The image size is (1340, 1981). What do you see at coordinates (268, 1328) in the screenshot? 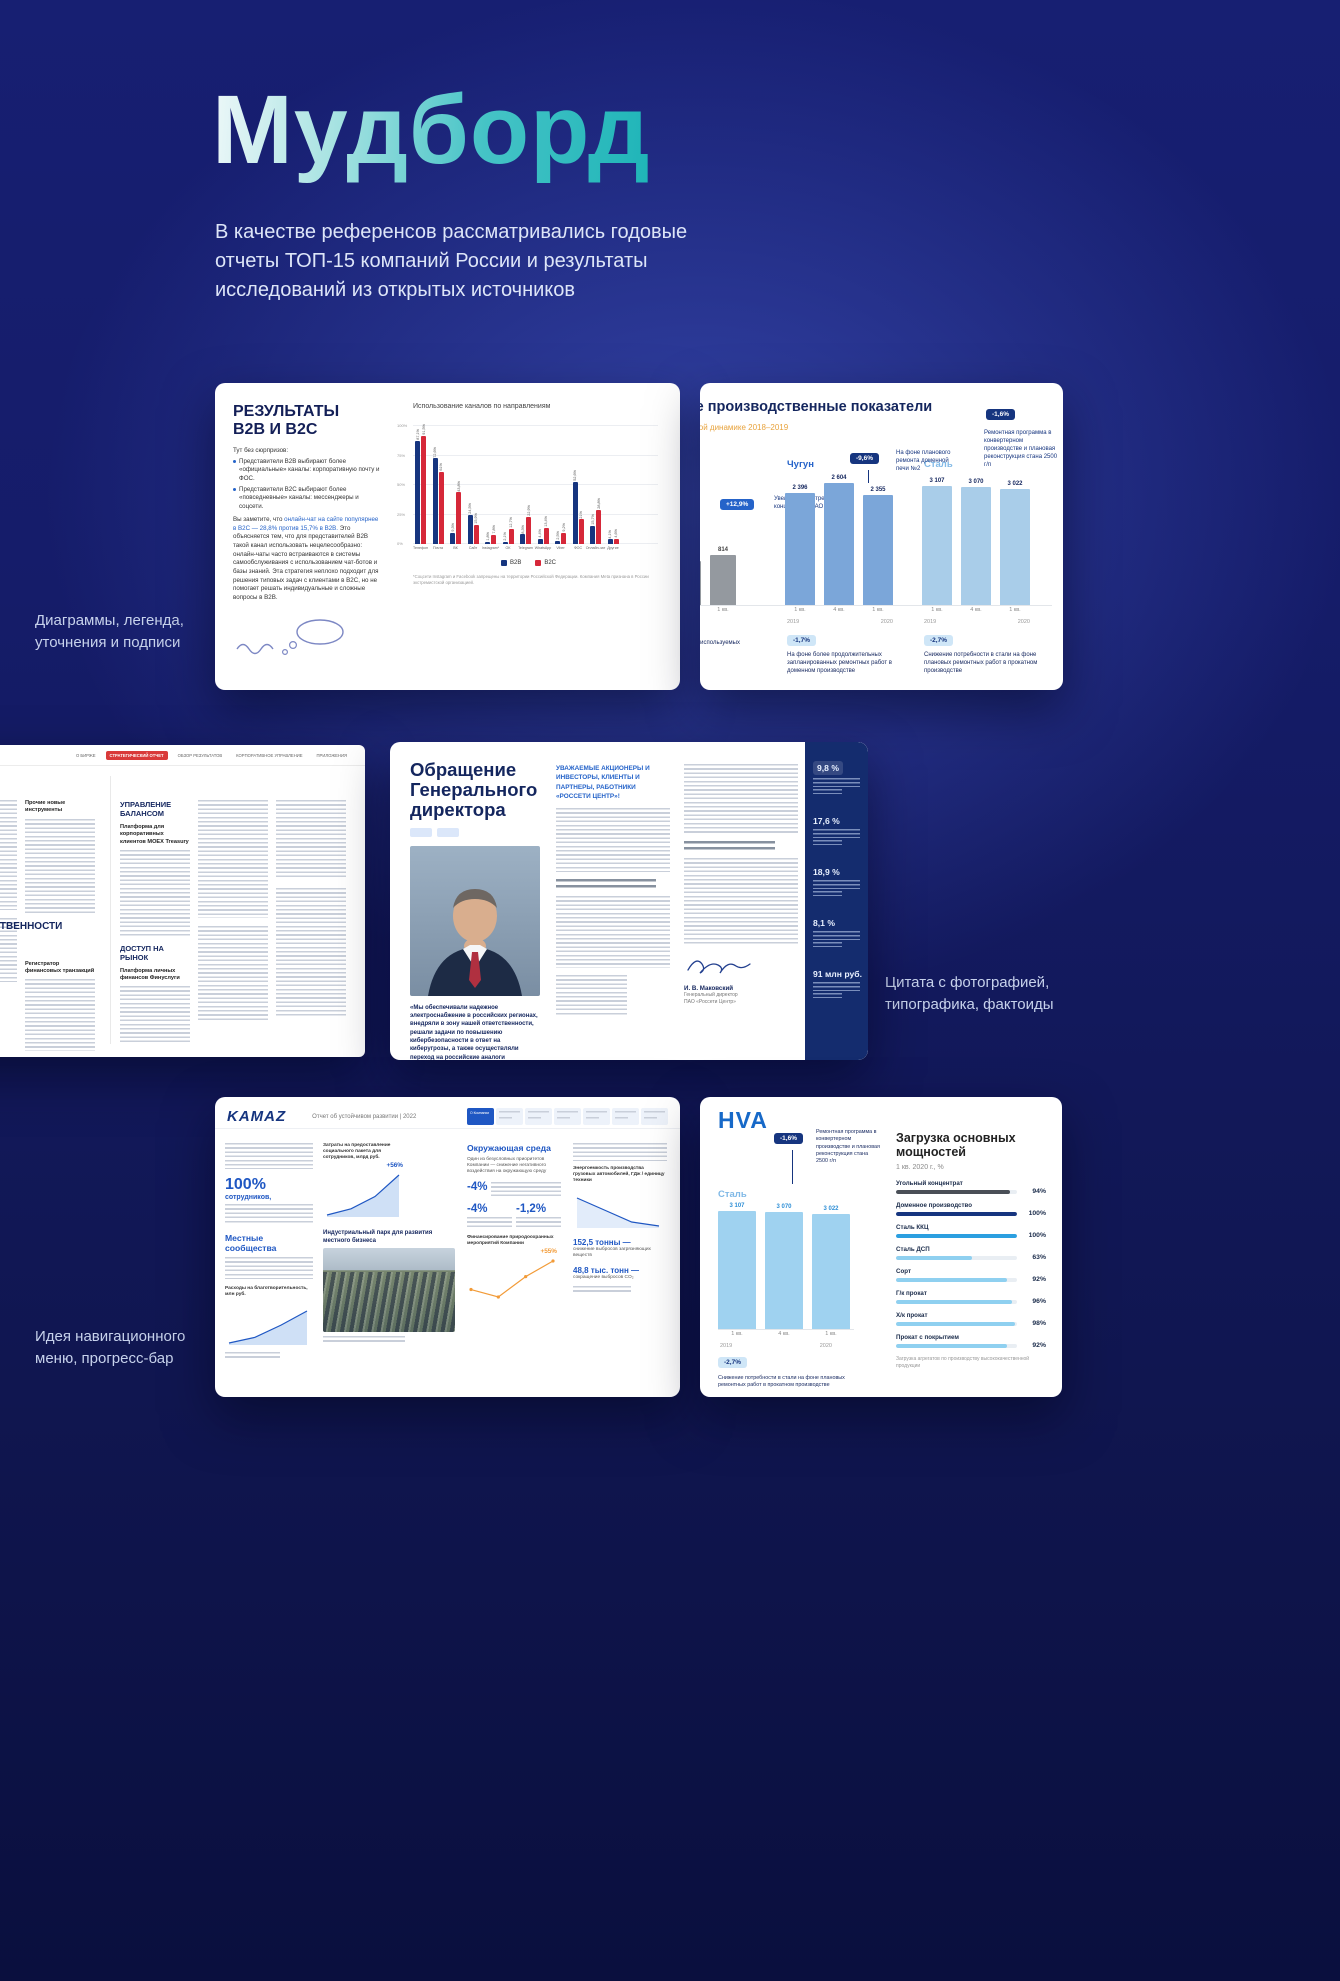
I see `kamaz-charity-spark-svg` at bounding box center [268, 1328].